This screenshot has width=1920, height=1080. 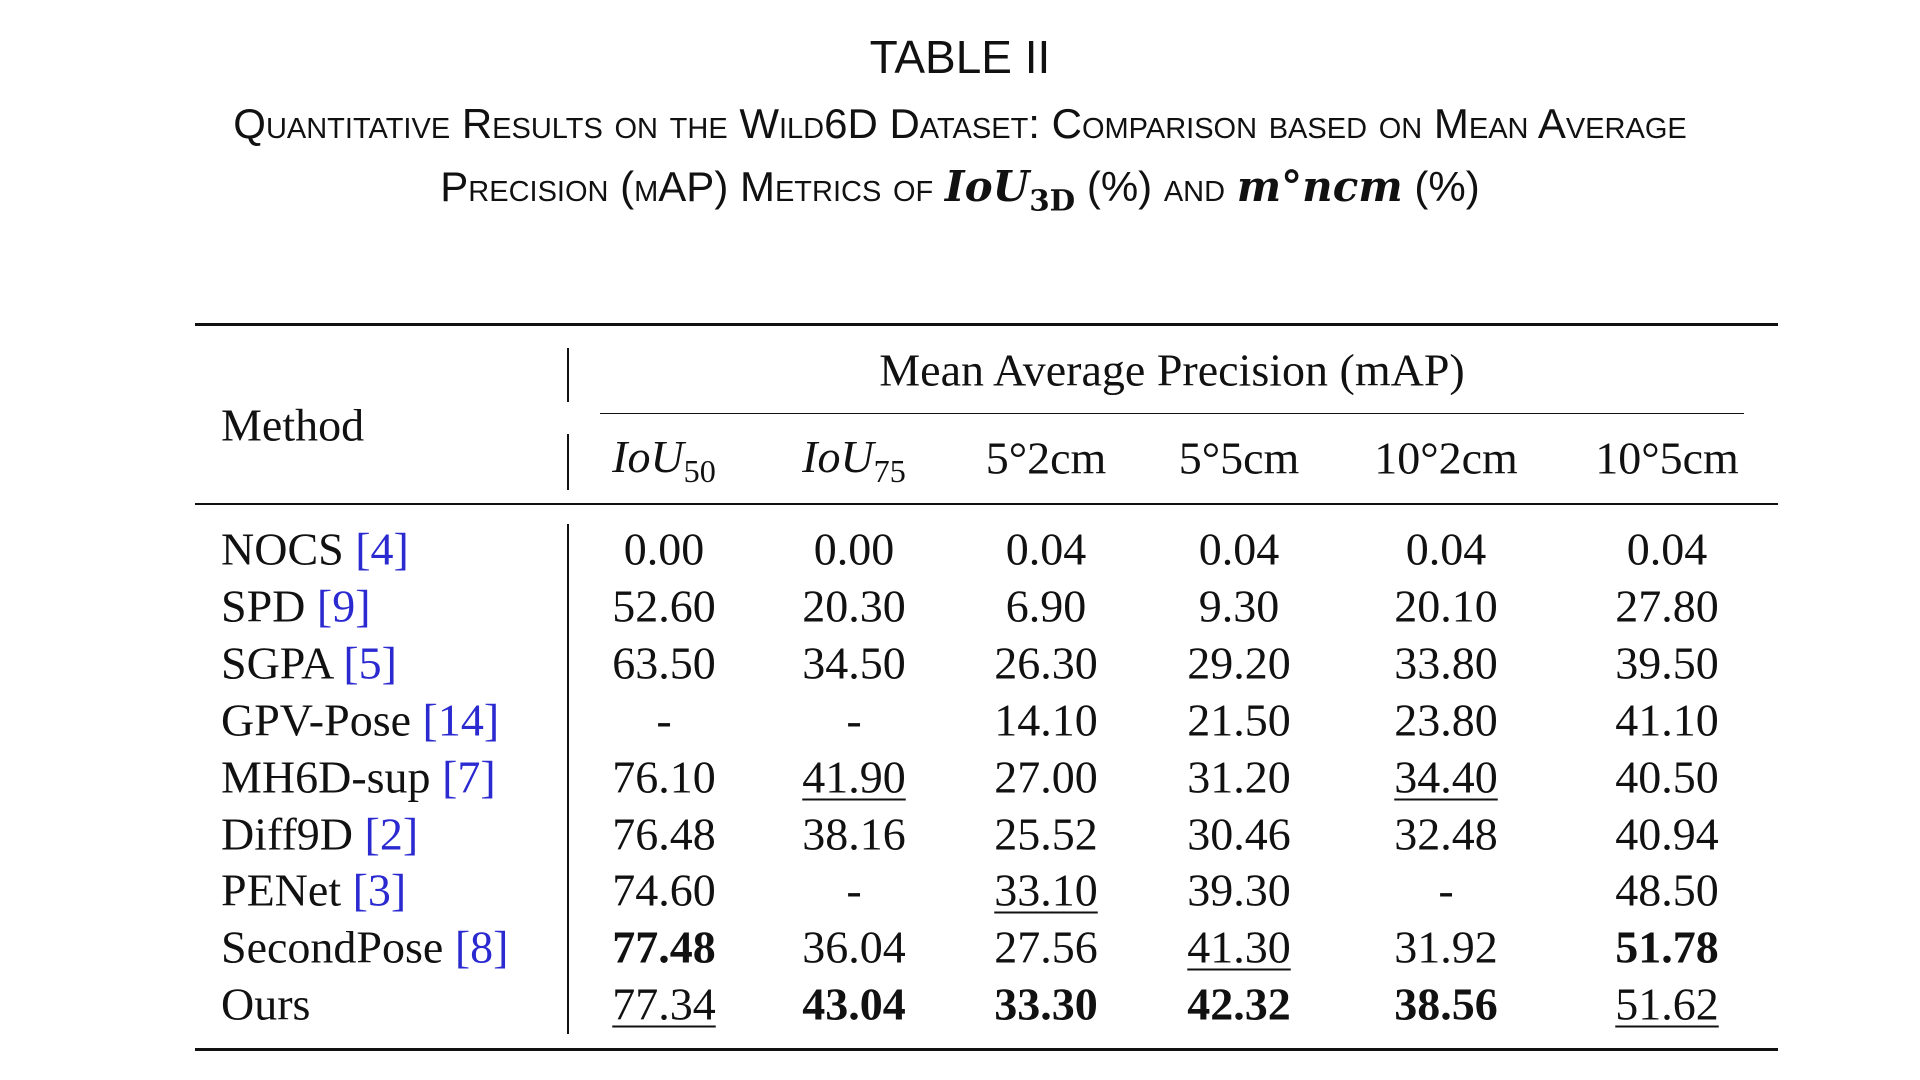 What do you see at coordinates (664, 606) in the screenshot?
I see `value-cell: 52.60` at bounding box center [664, 606].